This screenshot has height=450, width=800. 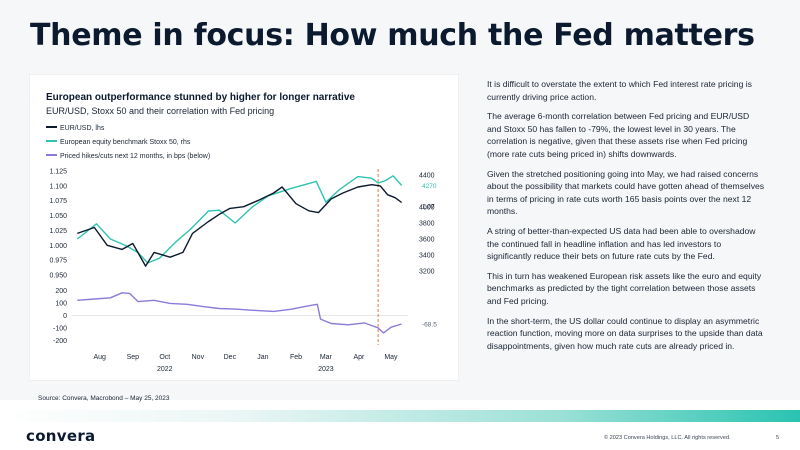 I want to click on x-axis-ticks: Aug Sep Oct Nov Dec Jan Feb Mar Apr May 2022 2023, so click(x=245, y=363).